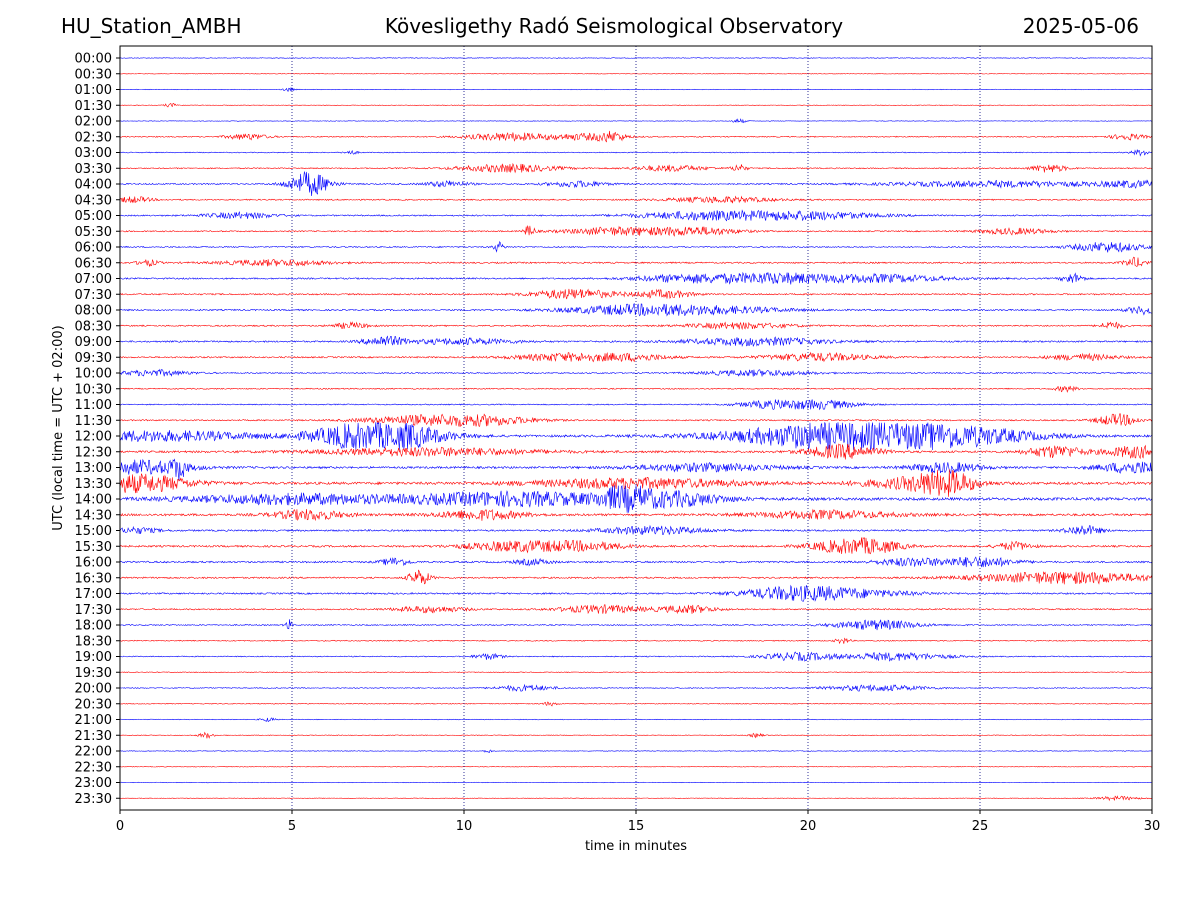 This screenshot has height=900, width=1200. What do you see at coordinates (93, 704) in the screenshot?
I see `time-label: 20:30` at bounding box center [93, 704].